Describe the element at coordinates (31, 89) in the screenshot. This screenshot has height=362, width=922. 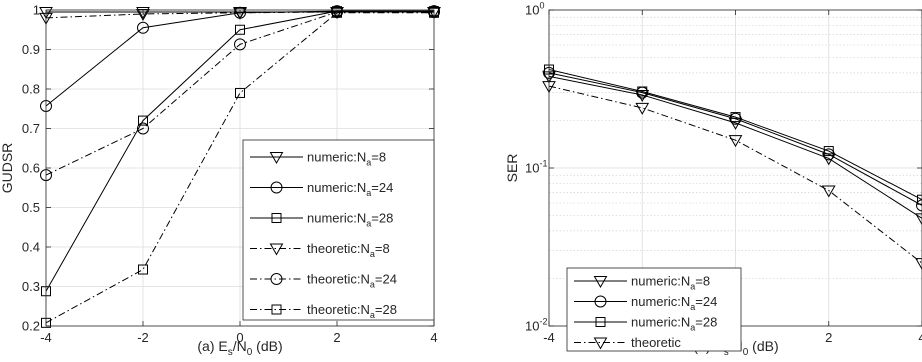
I see `y-tick-label: 0.8` at that location.